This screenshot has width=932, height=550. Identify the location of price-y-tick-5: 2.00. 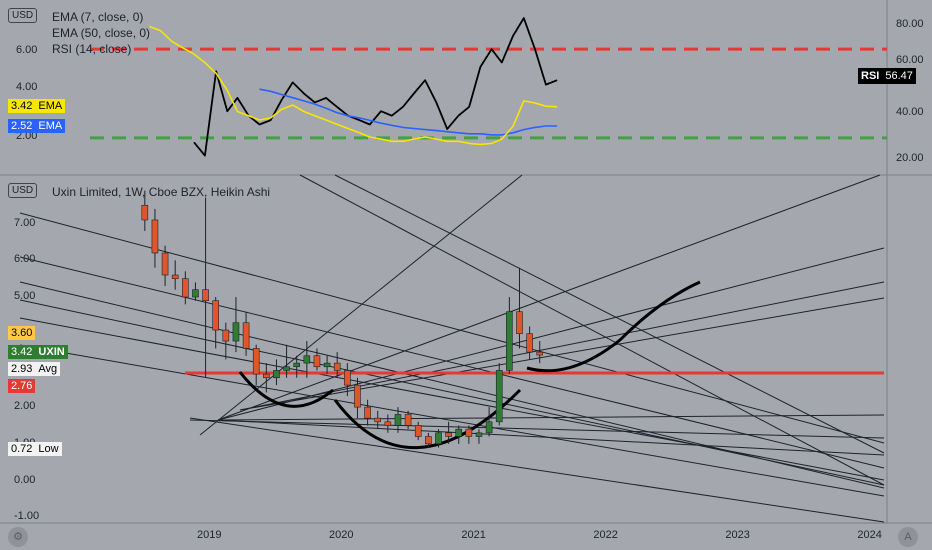
(25, 406).